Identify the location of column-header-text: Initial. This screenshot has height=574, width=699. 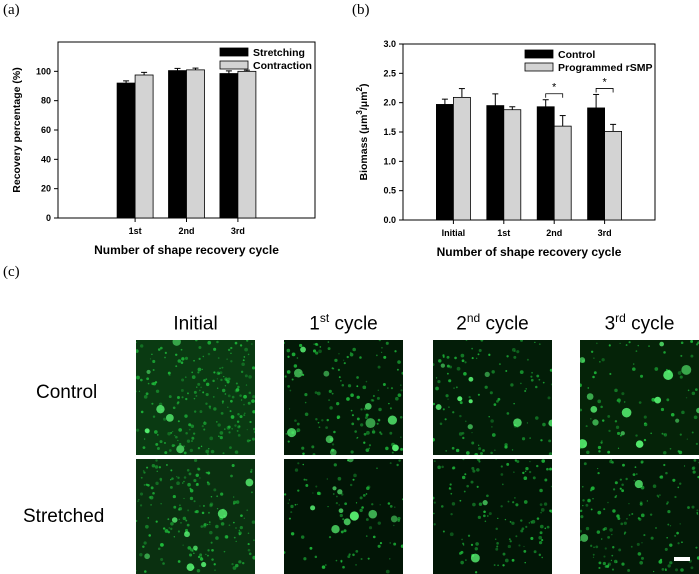
(195, 324).